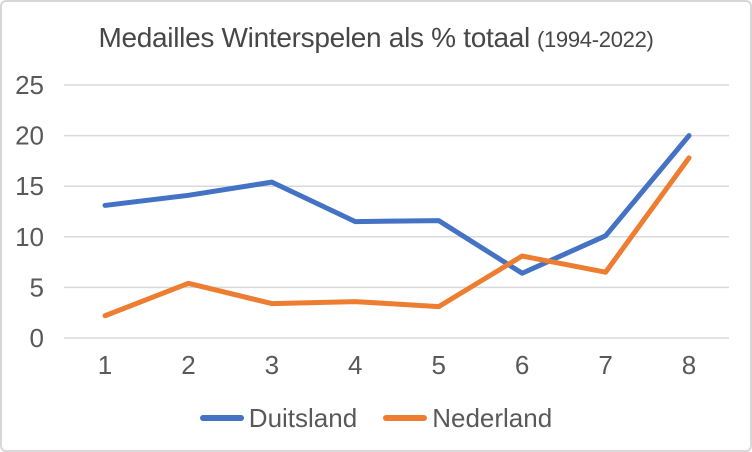 The image size is (752, 452). Describe the element at coordinates (29, 186) in the screenshot. I see `y-tick-label-15: 15` at that location.